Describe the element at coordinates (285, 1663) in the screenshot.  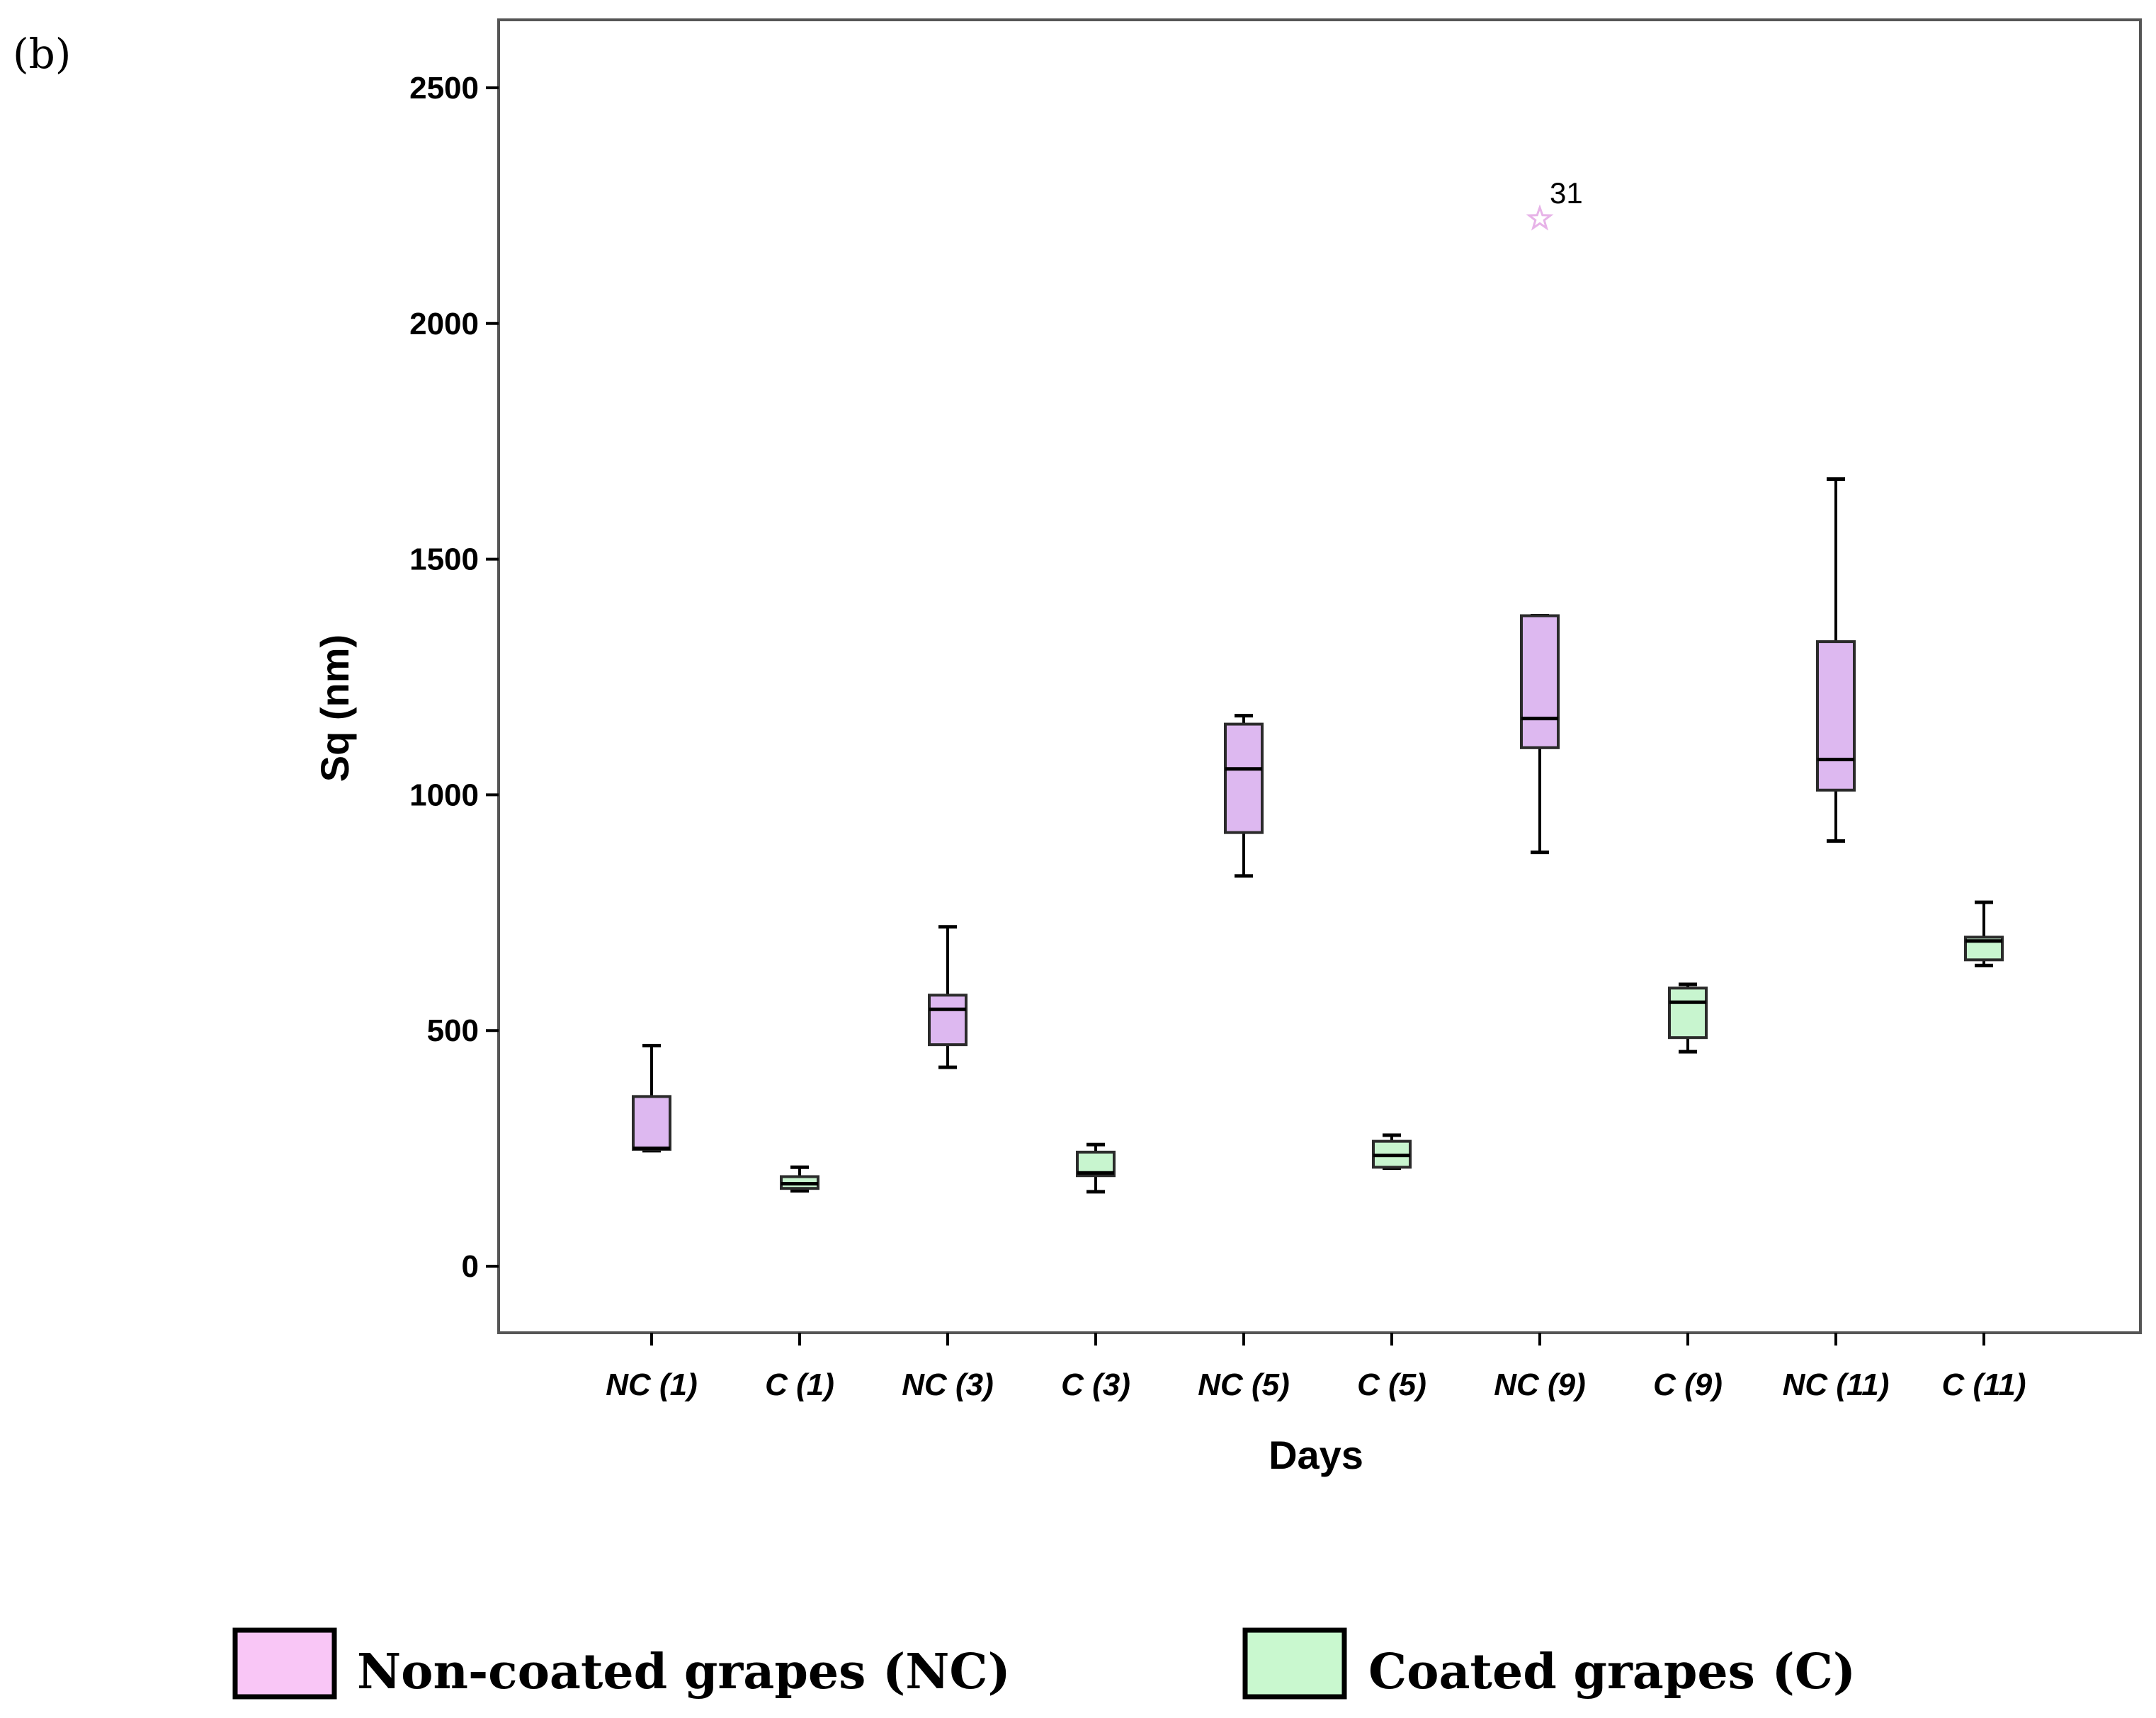
I see `legend-swatch-nc` at that location.